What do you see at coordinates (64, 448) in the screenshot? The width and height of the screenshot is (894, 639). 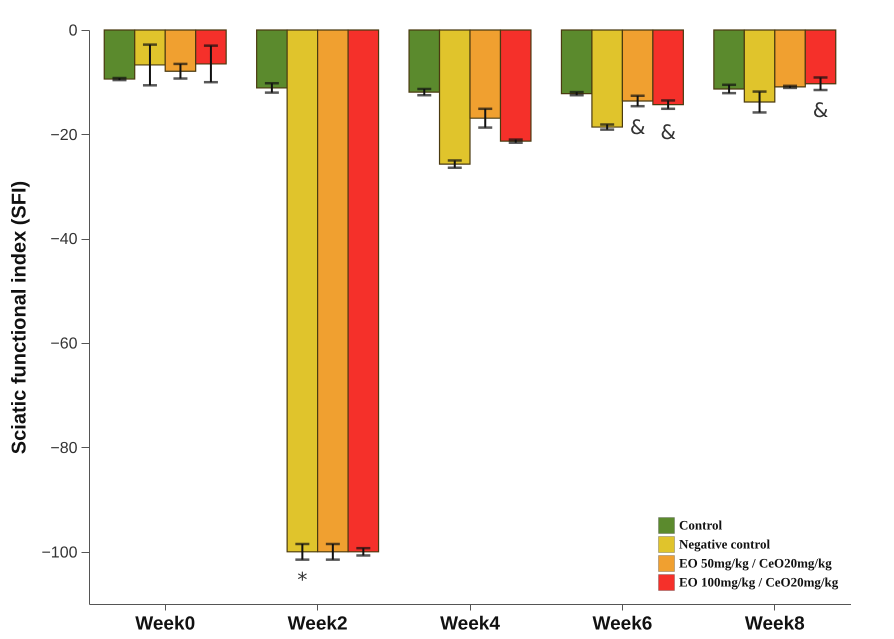 I see `y-tick-label: −80` at bounding box center [64, 448].